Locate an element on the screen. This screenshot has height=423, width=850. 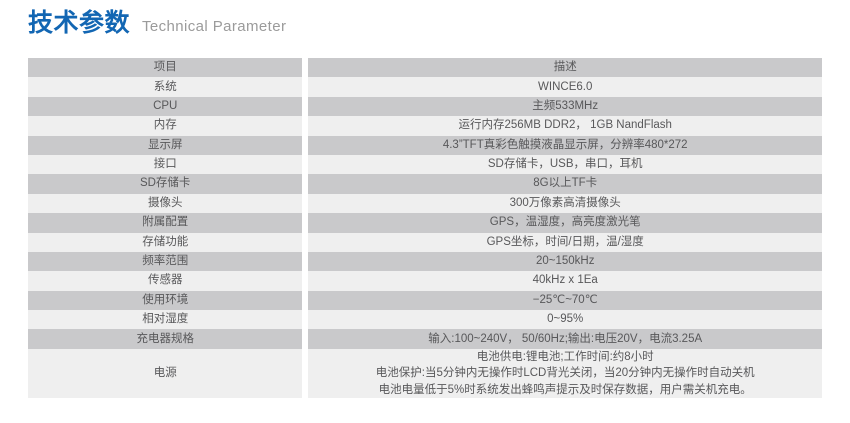
table-row: 摄像头 300万像素高清摄像头 is located at coordinates (425, 203).